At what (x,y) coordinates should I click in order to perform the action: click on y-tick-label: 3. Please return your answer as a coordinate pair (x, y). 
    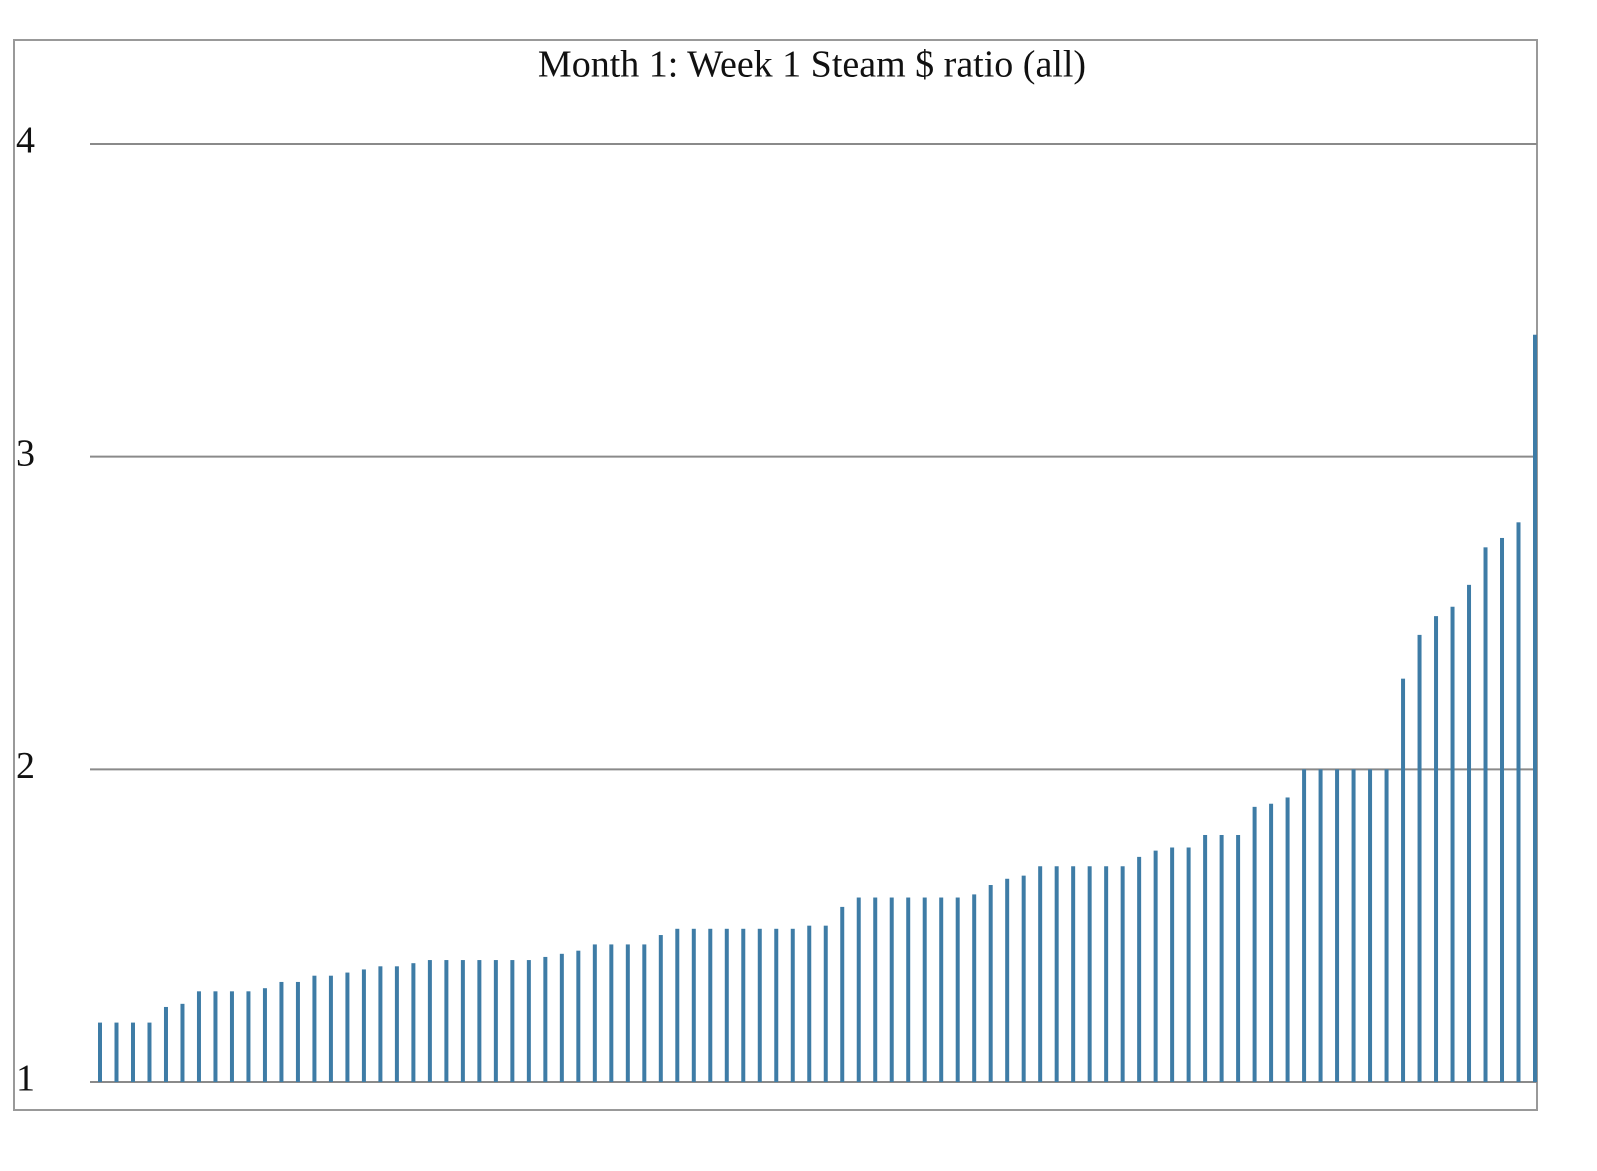
    Looking at the image, I should click on (25, 453).